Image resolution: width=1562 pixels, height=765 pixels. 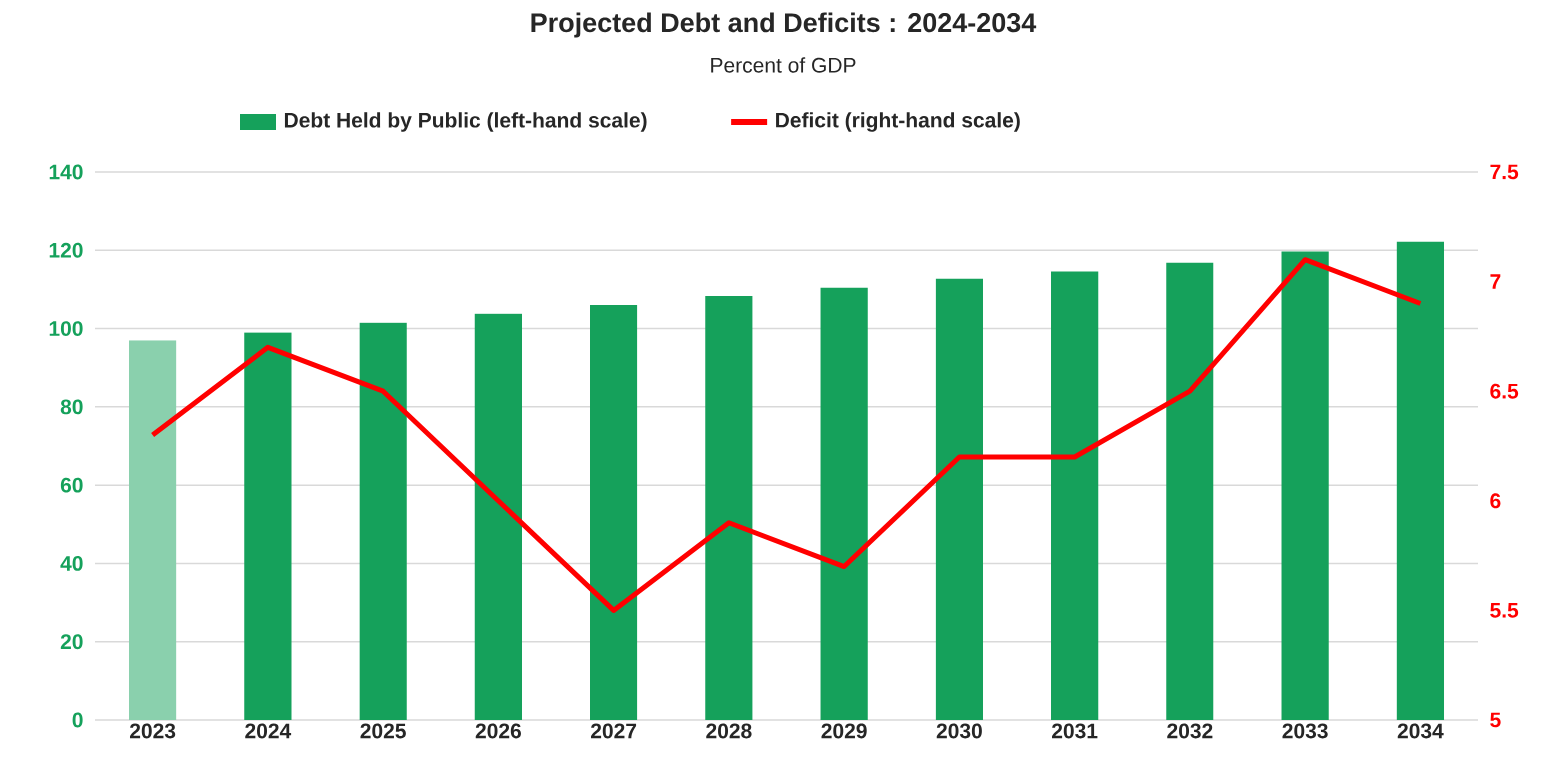 What do you see at coordinates (1420, 731) in the screenshot?
I see `x-tick-label: 2034` at bounding box center [1420, 731].